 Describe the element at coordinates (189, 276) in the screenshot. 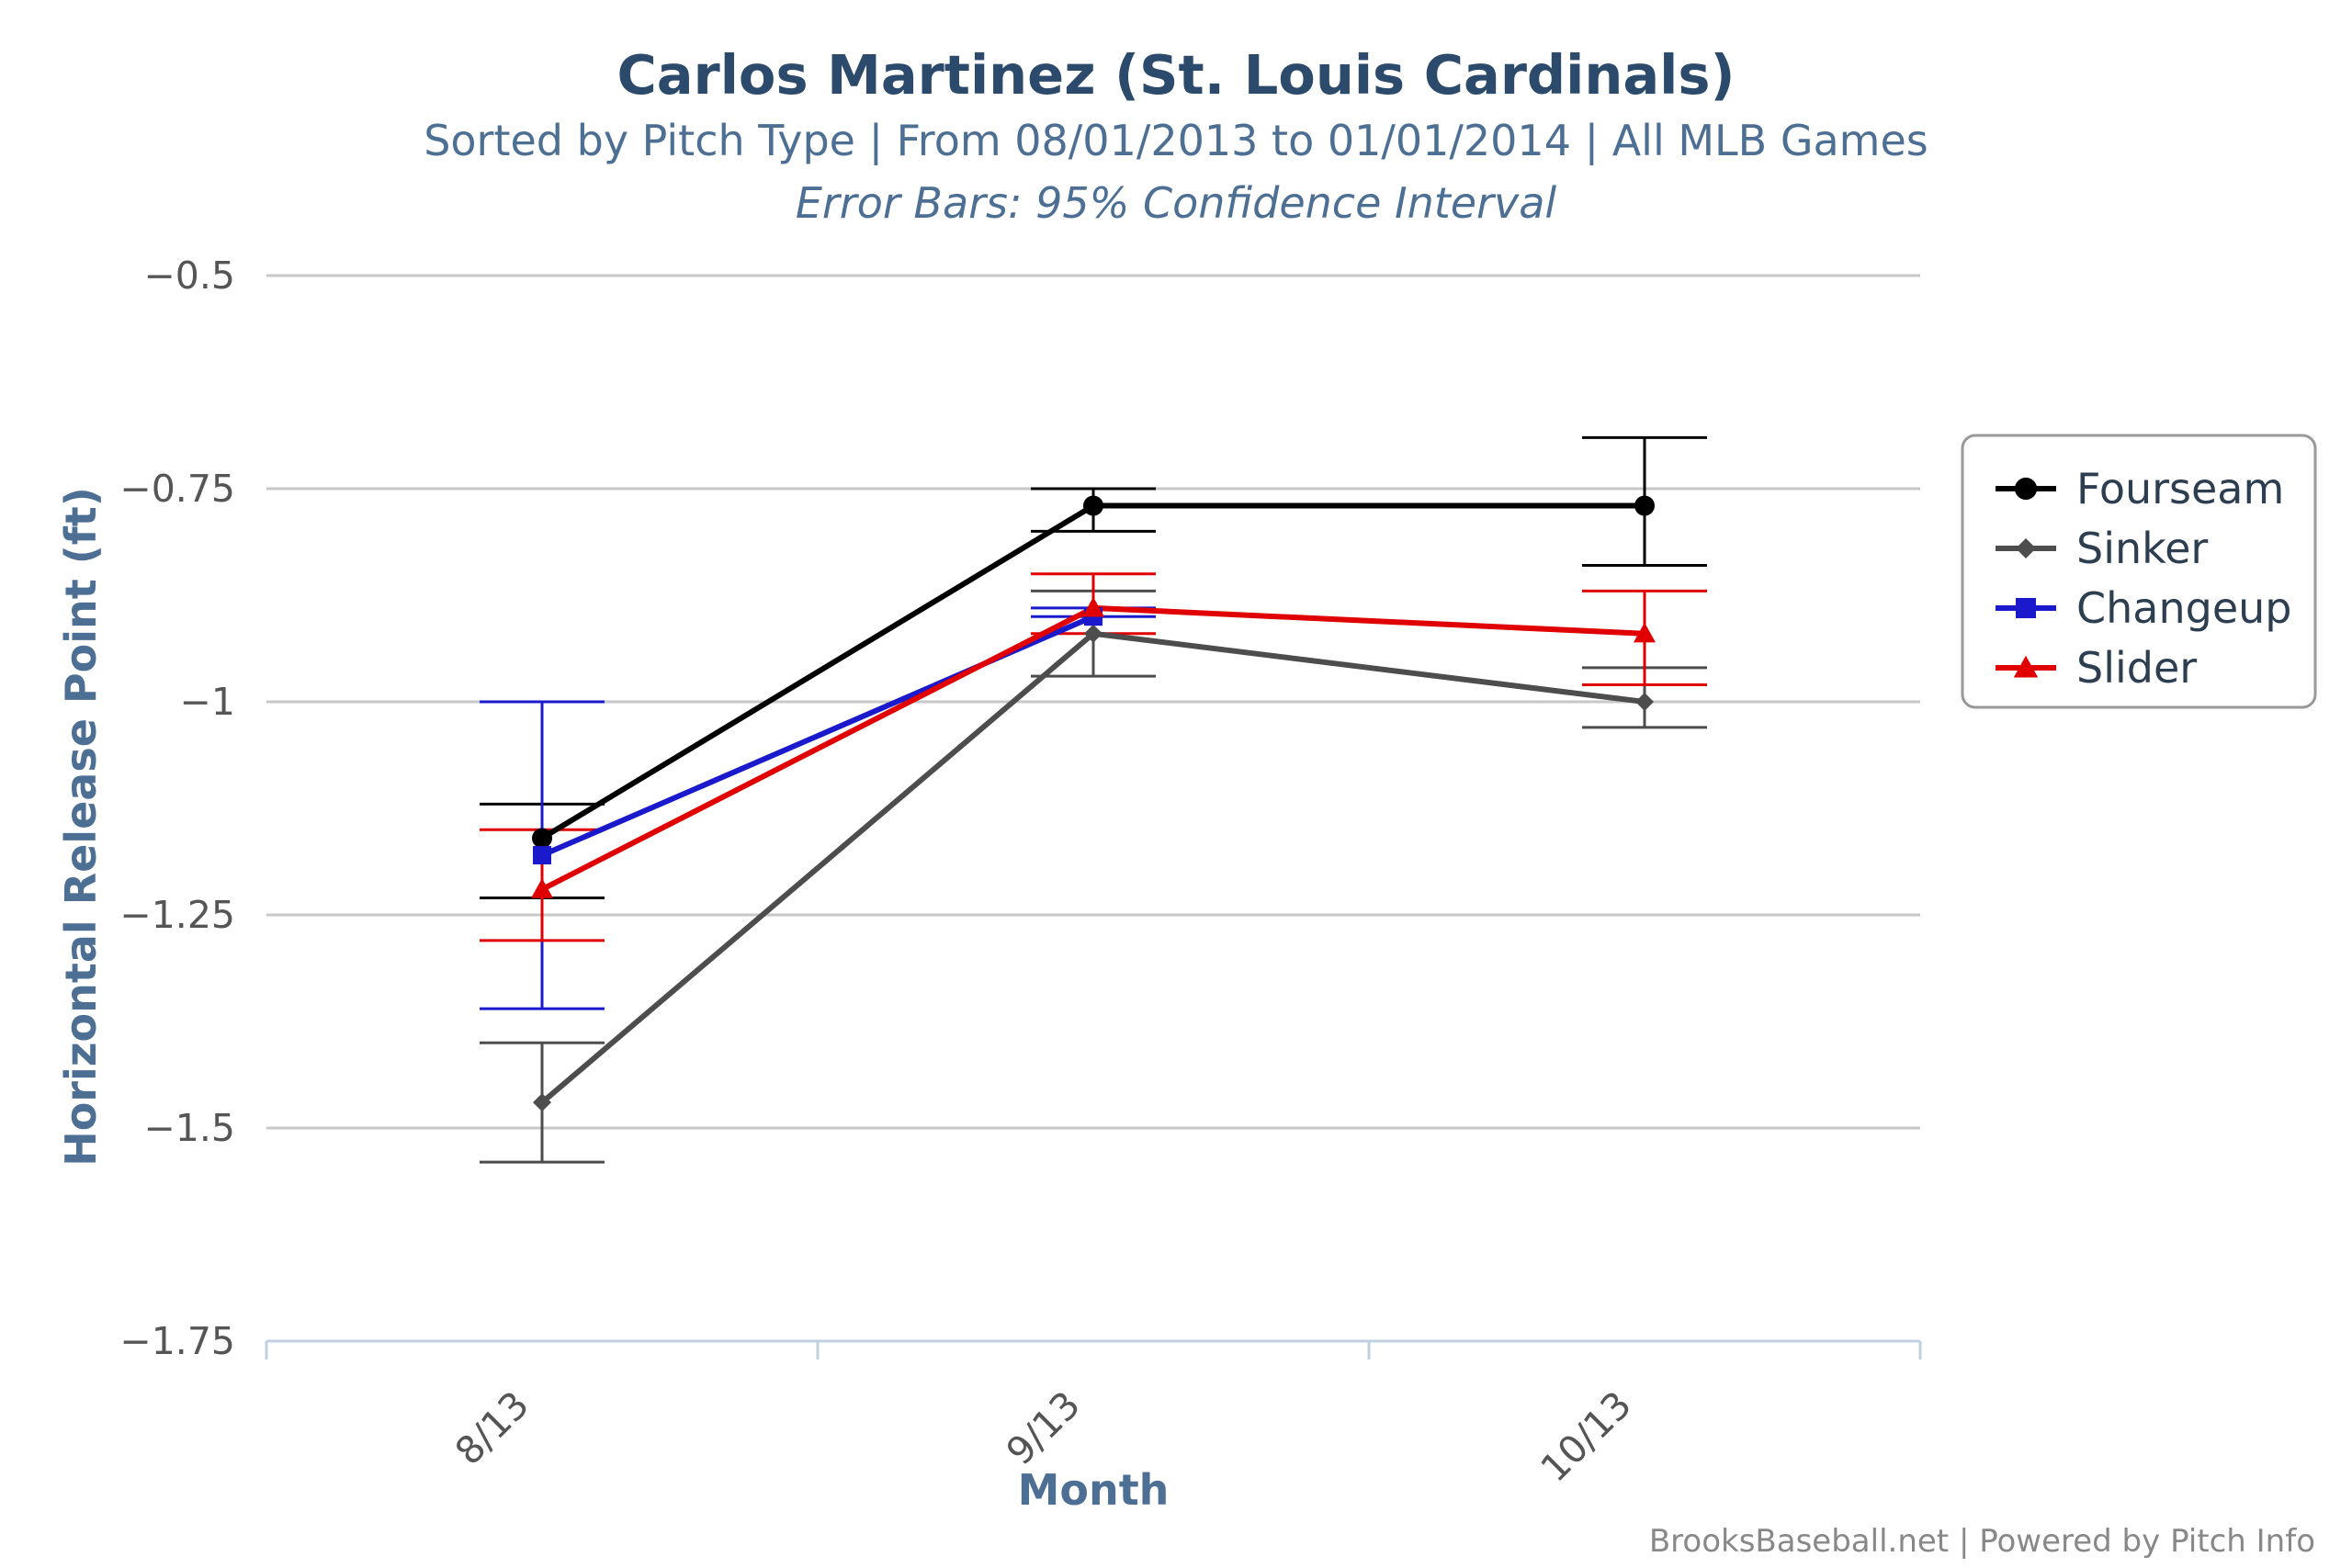

I see `y-tick-label: −0.5` at that location.